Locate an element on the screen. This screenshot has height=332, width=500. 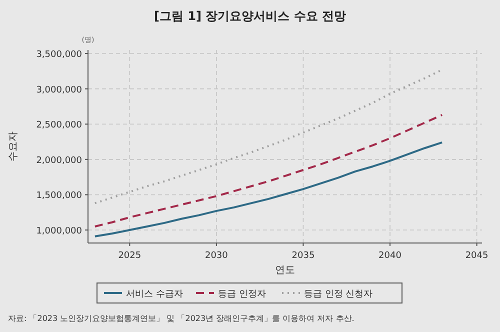
x-tick-label: 2025 is located at coordinates (130, 256).